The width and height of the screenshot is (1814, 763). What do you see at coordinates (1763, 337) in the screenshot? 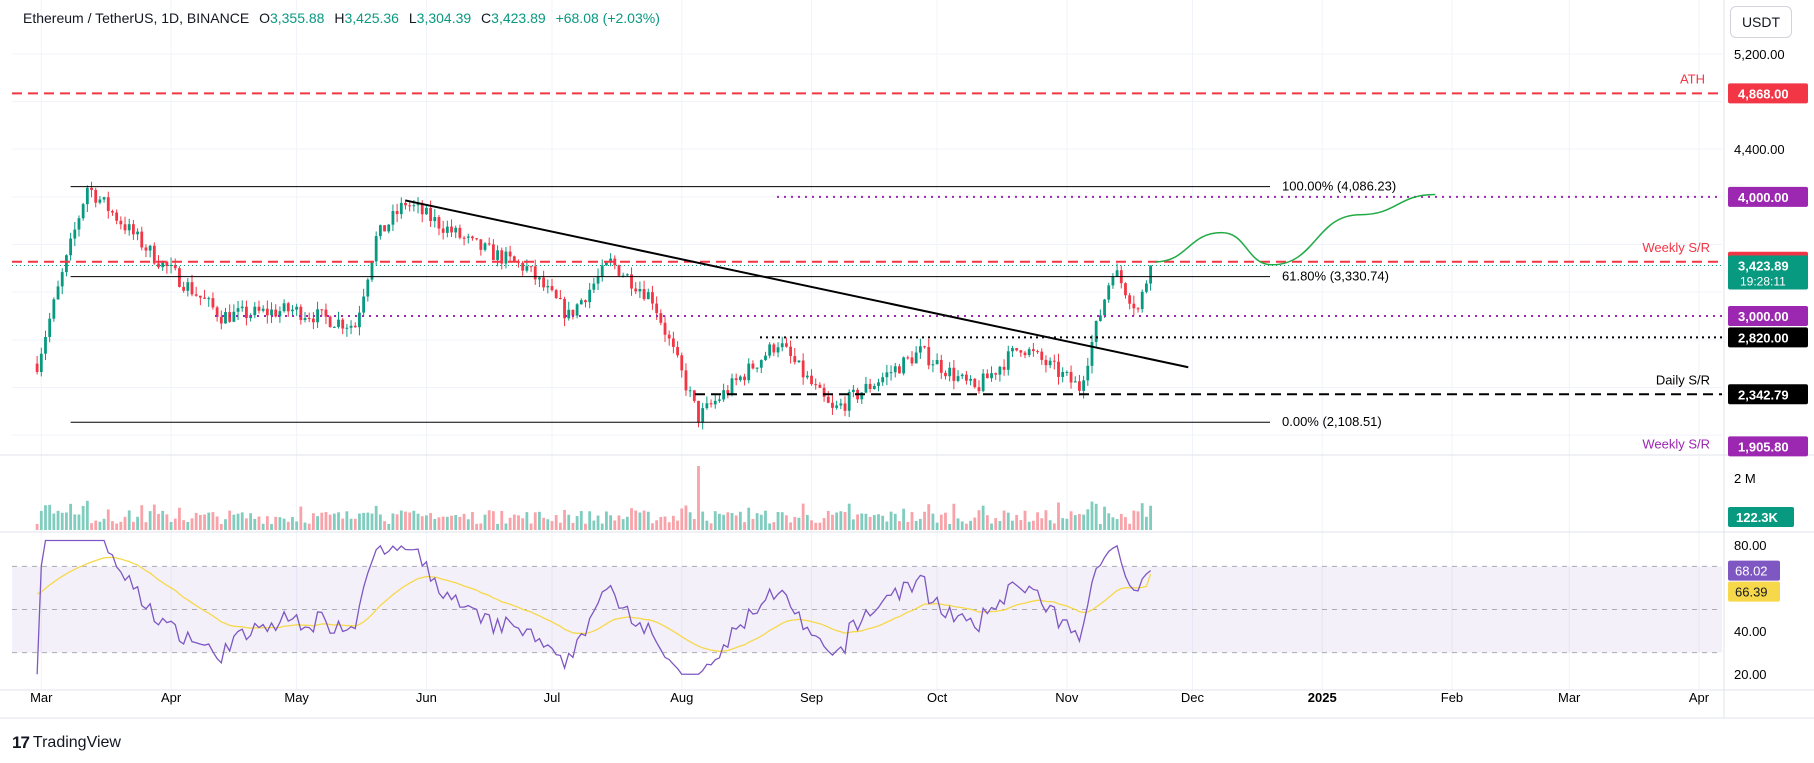
I see `level-2820-tag-label: 2,820.00` at bounding box center [1763, 337].